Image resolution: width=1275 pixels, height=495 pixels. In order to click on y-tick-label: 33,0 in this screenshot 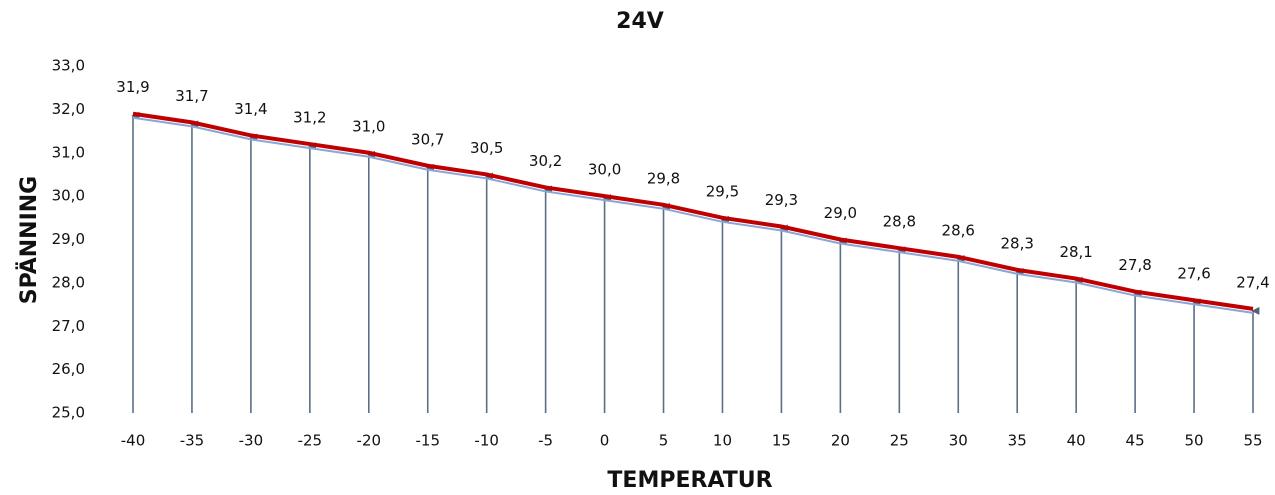, I will do `click(68, 66)`.